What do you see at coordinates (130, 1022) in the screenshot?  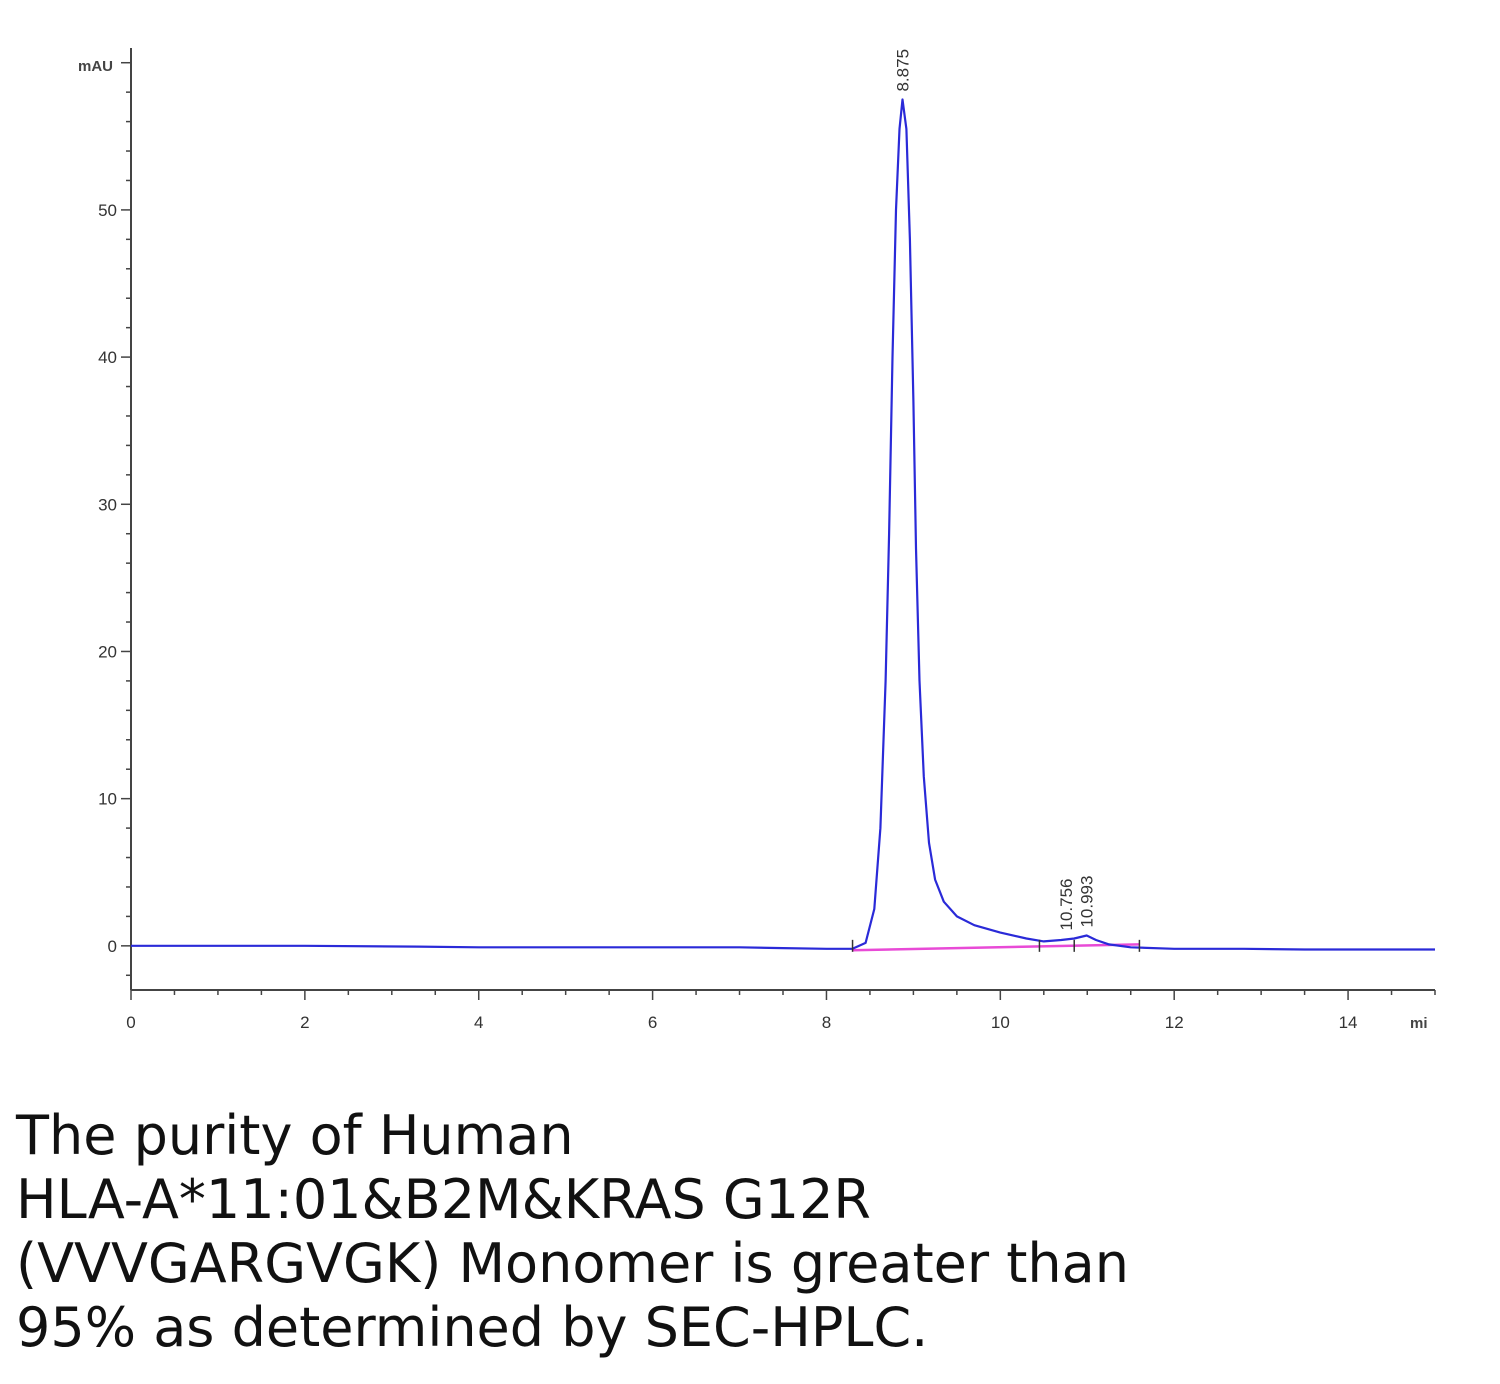 I see `x-tick-label: 0` at bounding box center [130, 1022].